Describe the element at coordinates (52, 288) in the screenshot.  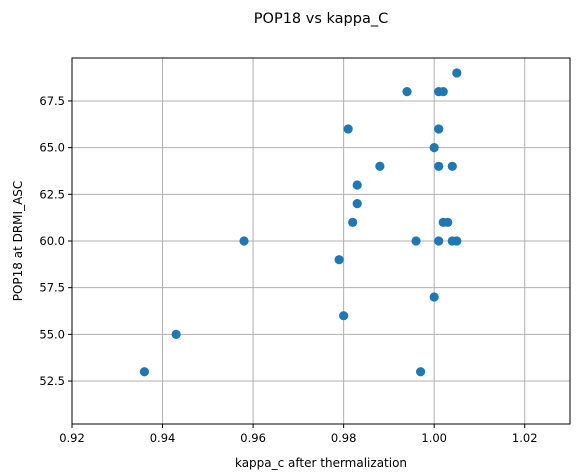
I see `y-tick-label: 57.5` at that location.